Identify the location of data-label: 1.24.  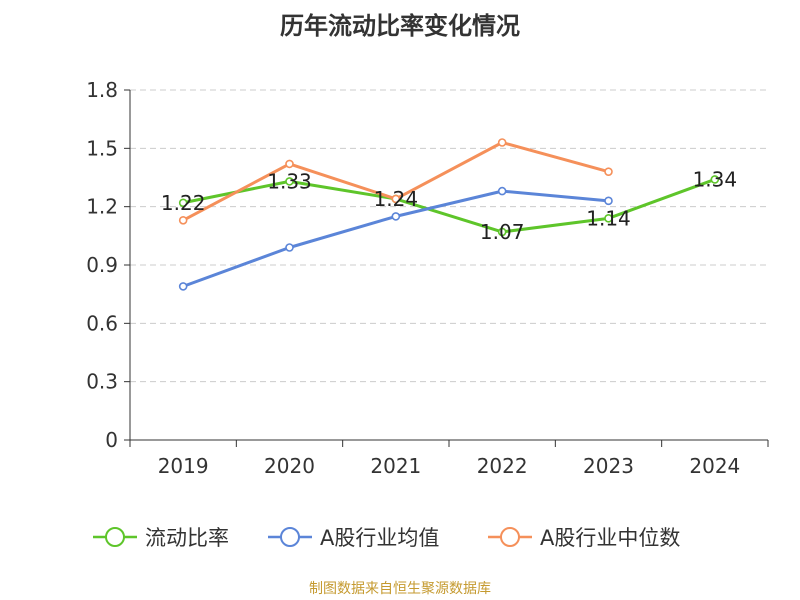
(396, 199).